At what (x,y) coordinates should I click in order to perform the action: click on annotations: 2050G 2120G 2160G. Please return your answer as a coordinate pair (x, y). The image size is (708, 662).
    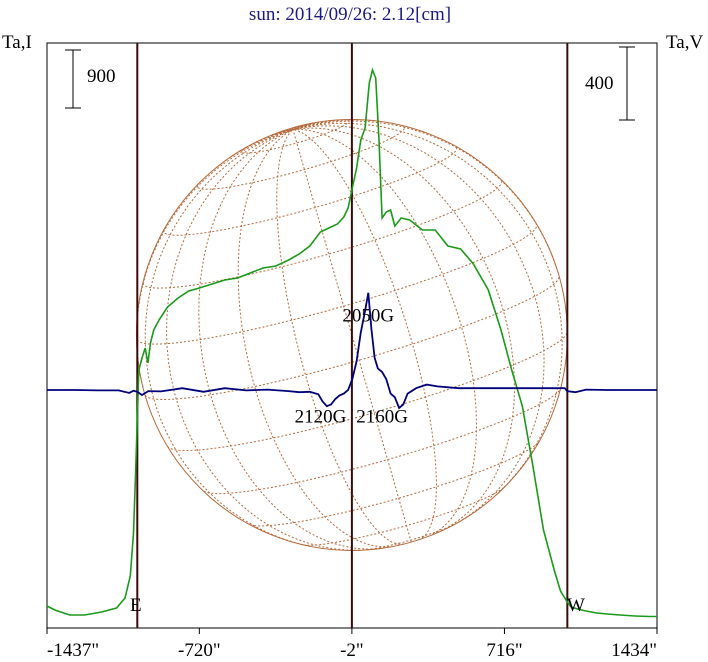
    Looking at the image, I should click on (352, 367).